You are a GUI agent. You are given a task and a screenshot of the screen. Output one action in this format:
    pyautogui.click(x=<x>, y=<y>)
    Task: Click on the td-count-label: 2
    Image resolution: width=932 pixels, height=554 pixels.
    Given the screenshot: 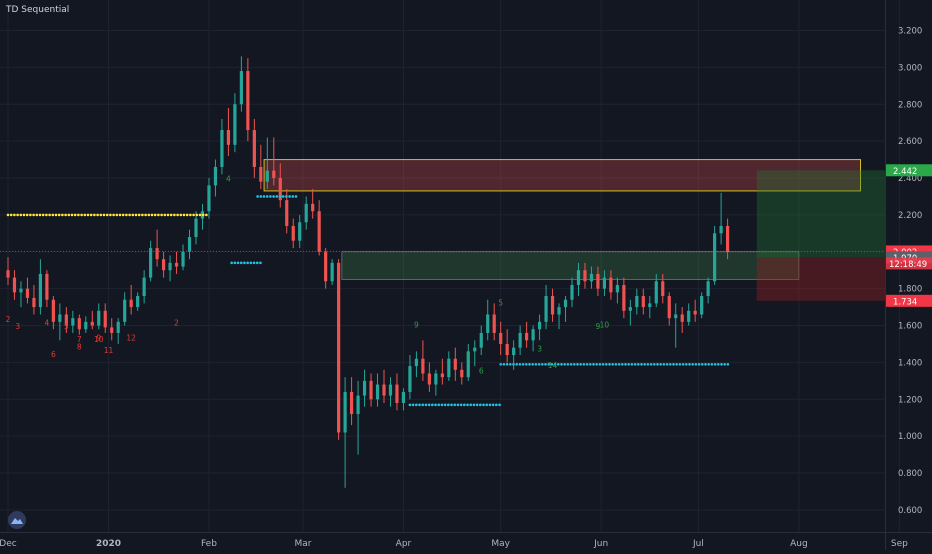 What is the action you would take?
    pyautogui.click(x=8, y=319)
    